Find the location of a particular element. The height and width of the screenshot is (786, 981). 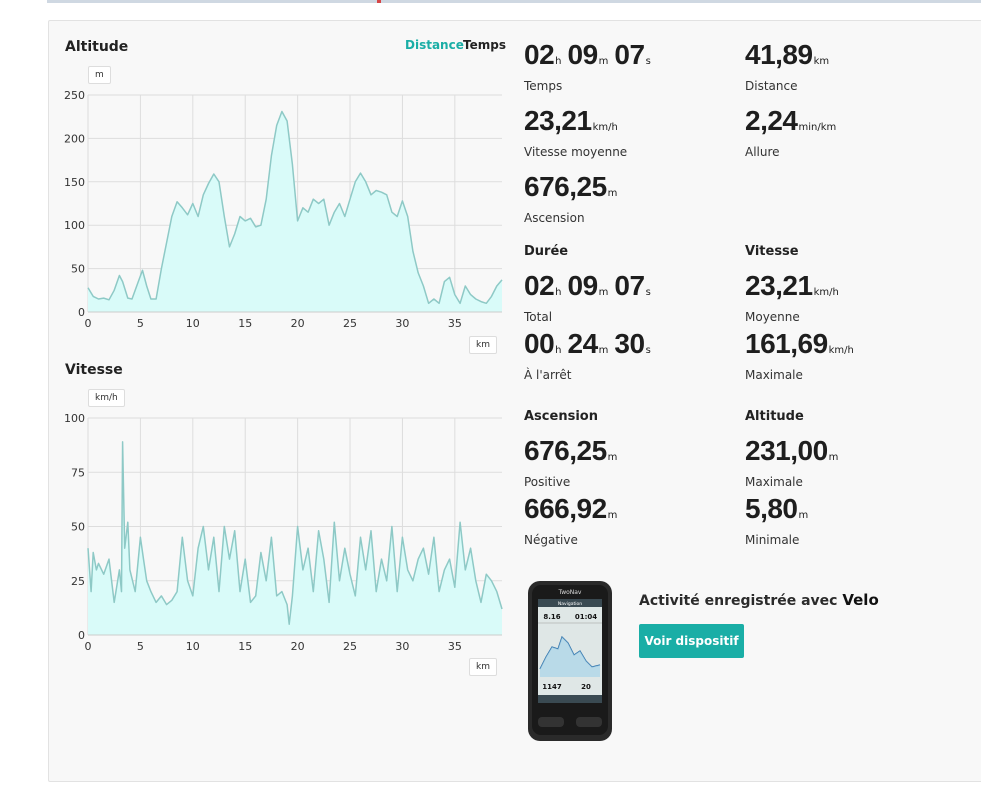

altitude-x-tick-label: 0 is located at coordinates (88, 323).